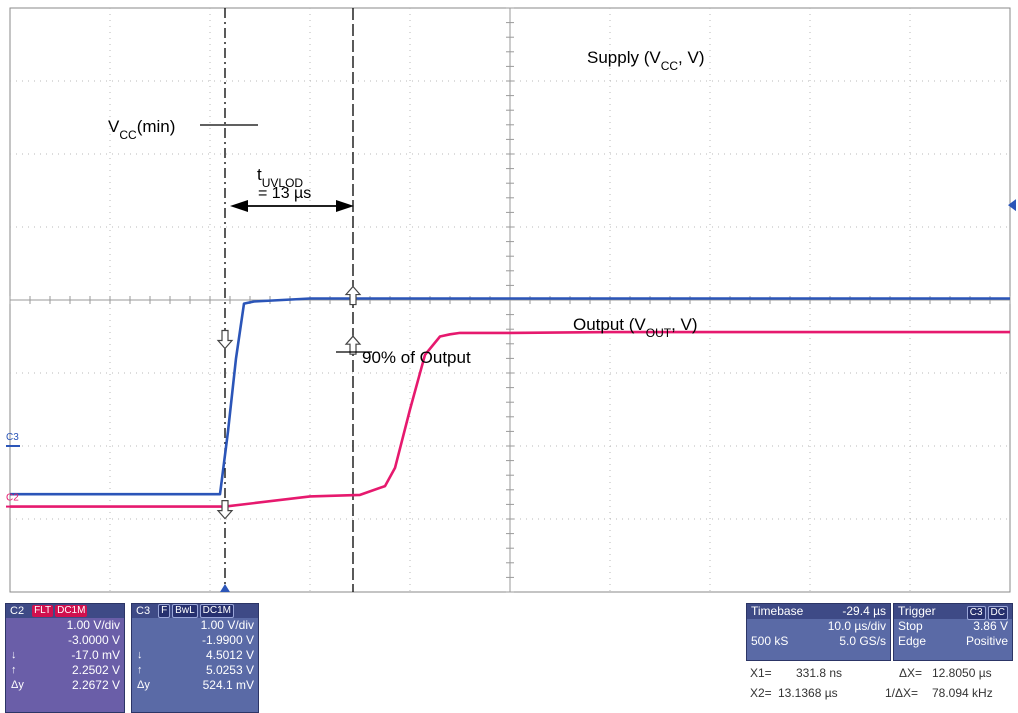 The width and height of the screenshot is (1018, 713). I want to click on x2-value: 13.1368 µs, so click(808, 693).